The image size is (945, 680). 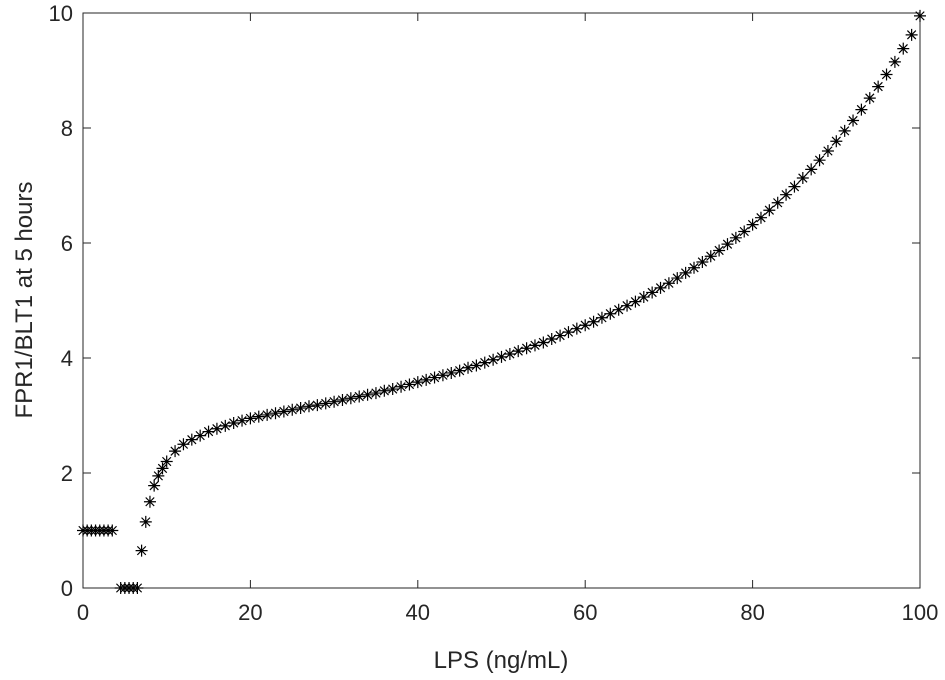 I want to click on y-tick-label: 2, so click(x=67, y=473).